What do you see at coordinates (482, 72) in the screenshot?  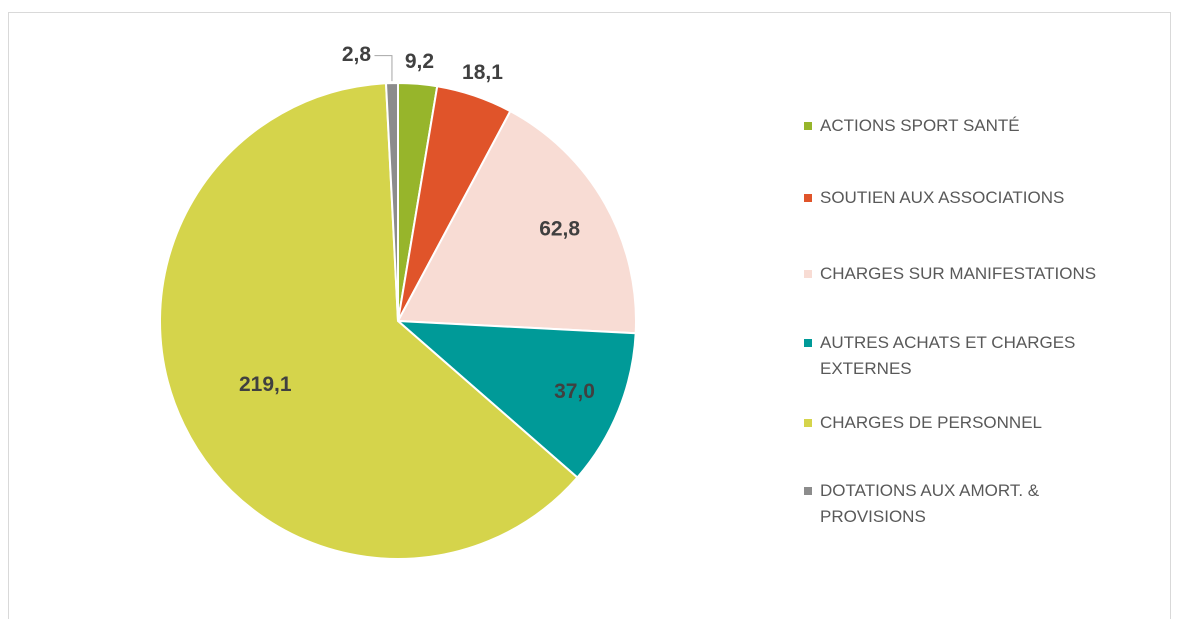 I see `data-label: 18,1` at bounding box center [482, 72].